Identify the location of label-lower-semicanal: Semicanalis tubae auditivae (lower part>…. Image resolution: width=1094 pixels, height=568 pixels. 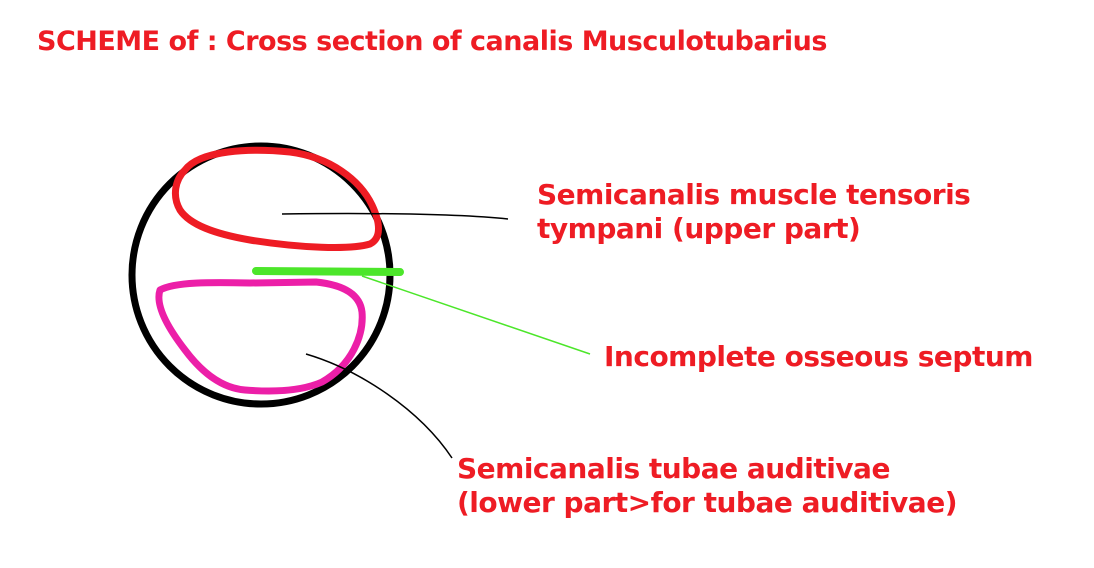
(707, 485).